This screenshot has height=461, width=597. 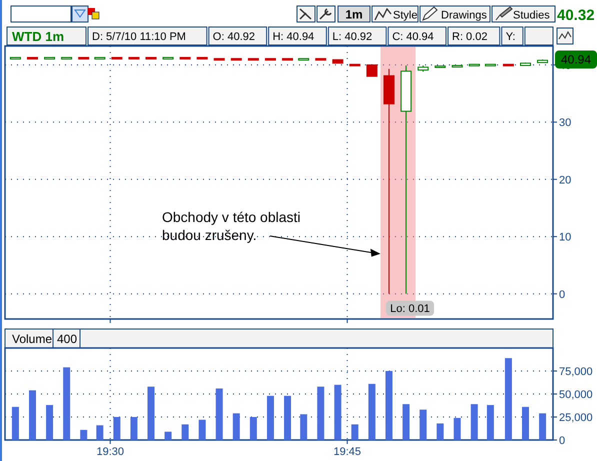 I want to click on text: H: 40.94, so click(x=293, y=37).